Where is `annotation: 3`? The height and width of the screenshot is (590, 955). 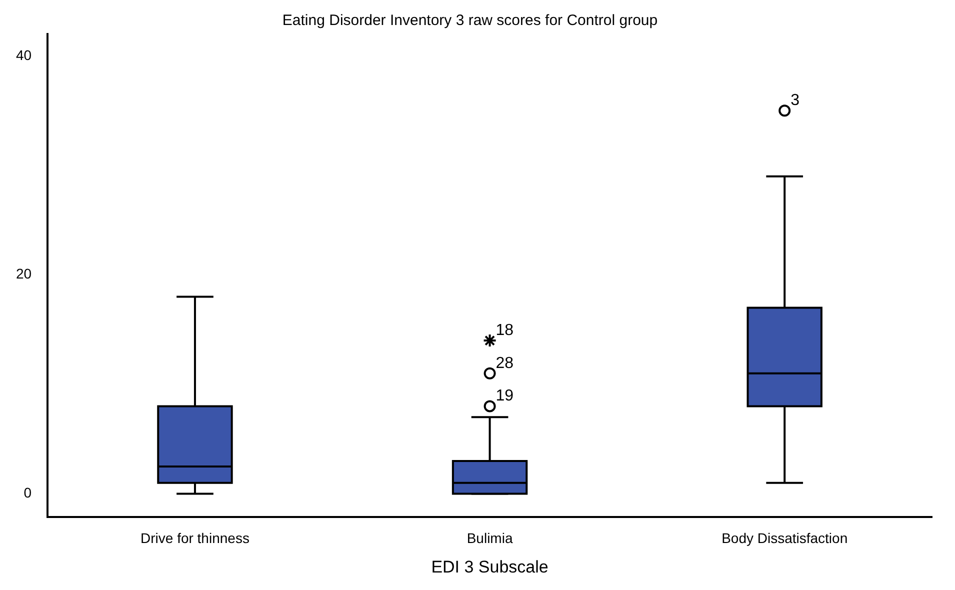 annotation: 3 is located at coordinates (795, 101).